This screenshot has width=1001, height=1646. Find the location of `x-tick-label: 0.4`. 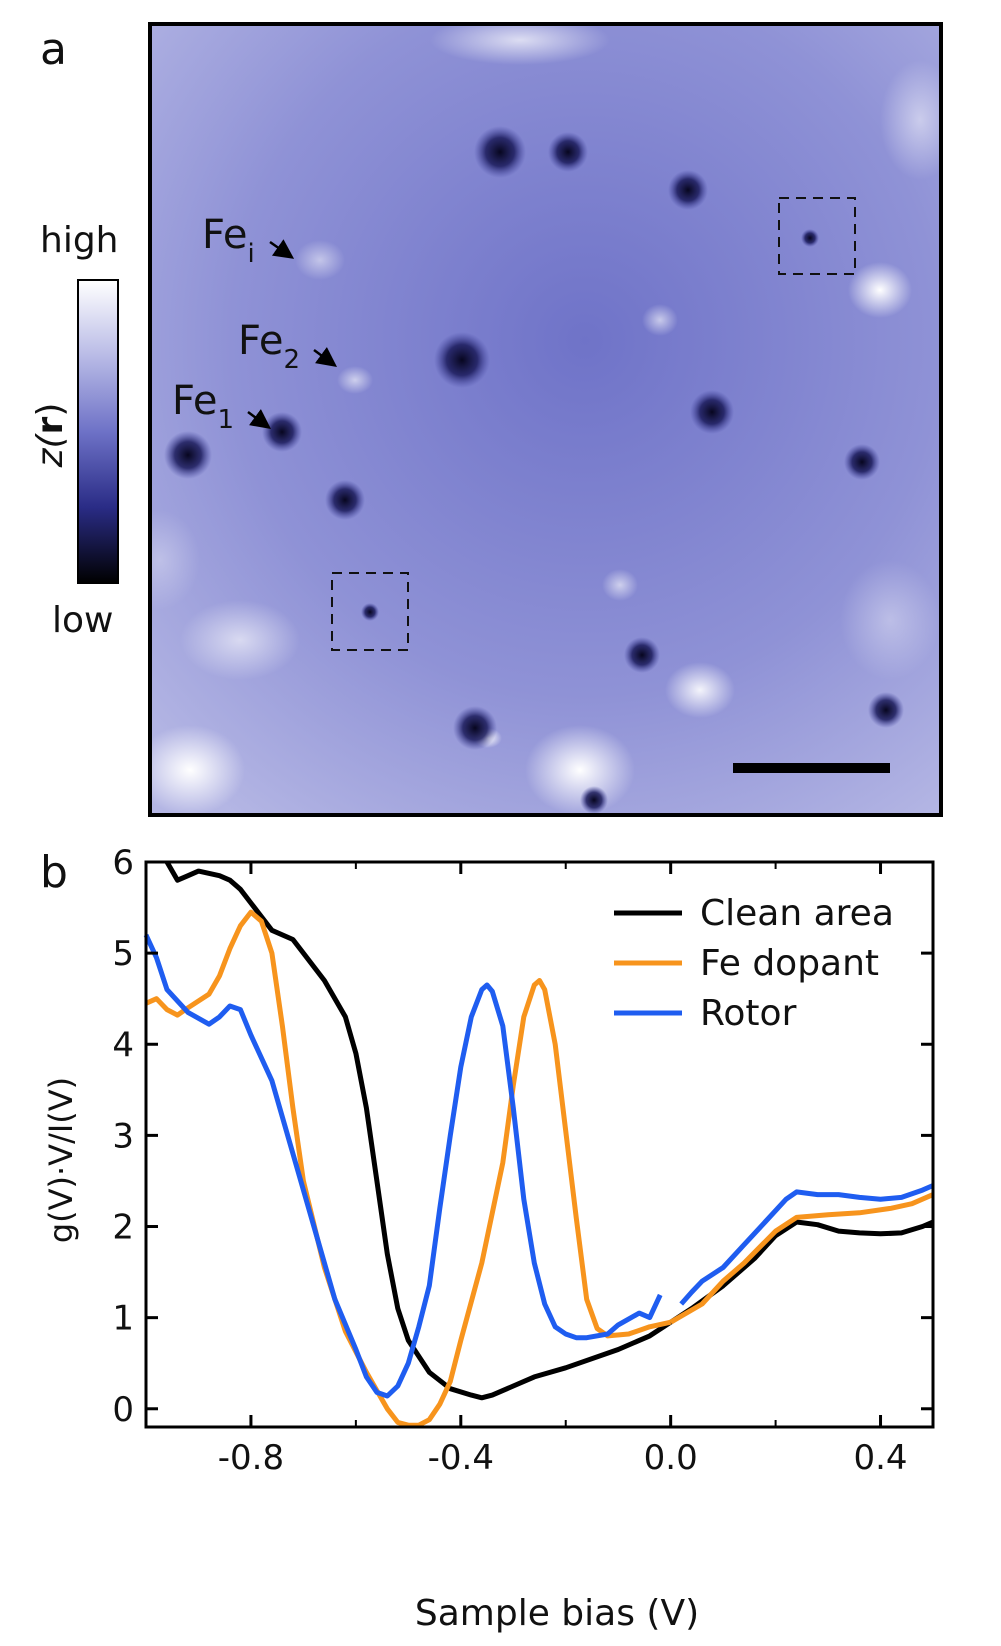

x-tick-label: 0.4 is located at coordinates (880, 1458).